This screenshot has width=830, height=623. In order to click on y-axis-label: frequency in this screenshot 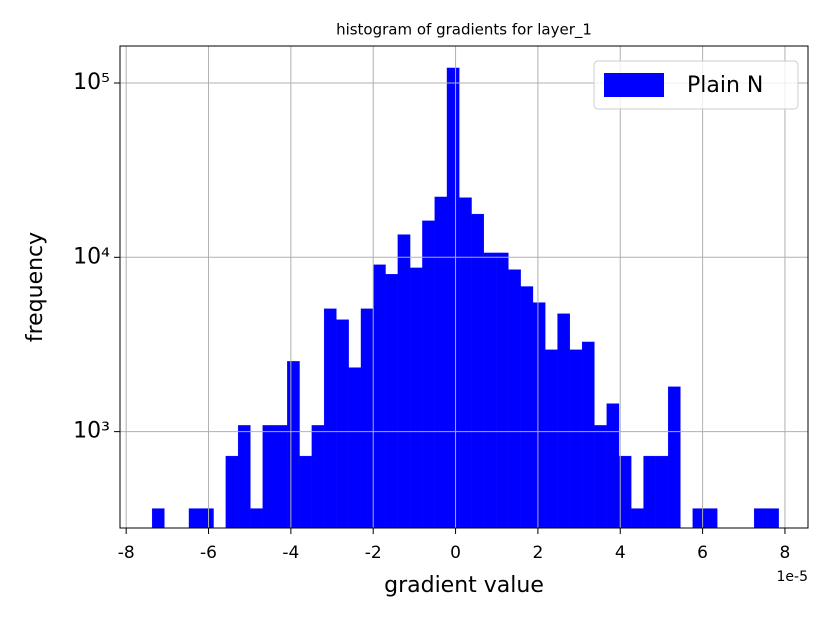, I will do `click(35, 287)`.